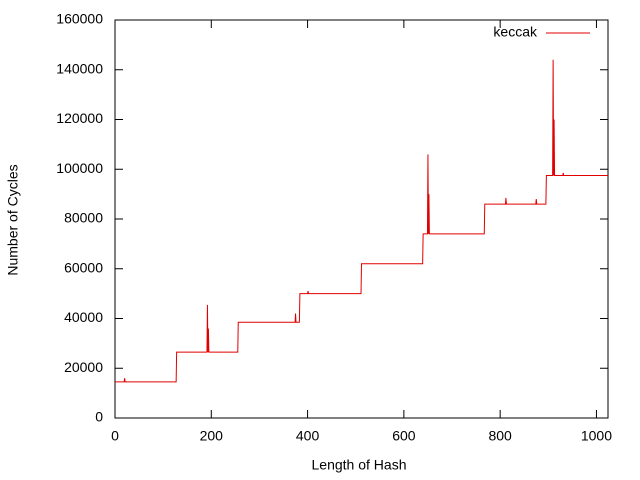 The height and width of the screenshot is (480, 640). What do you see at coordinates (83, 267) in the screenshot?
I see `y-tick-label: 60000` at bounding box center [83, 267].